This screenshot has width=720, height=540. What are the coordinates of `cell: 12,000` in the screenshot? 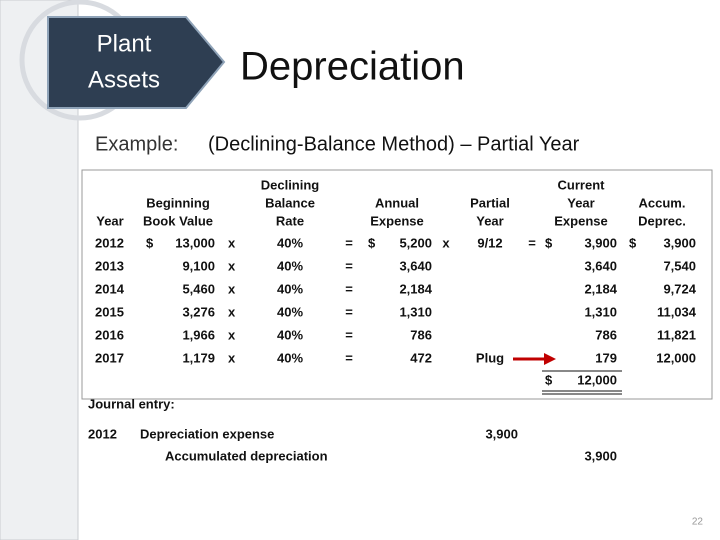 It's located at (676, 357).